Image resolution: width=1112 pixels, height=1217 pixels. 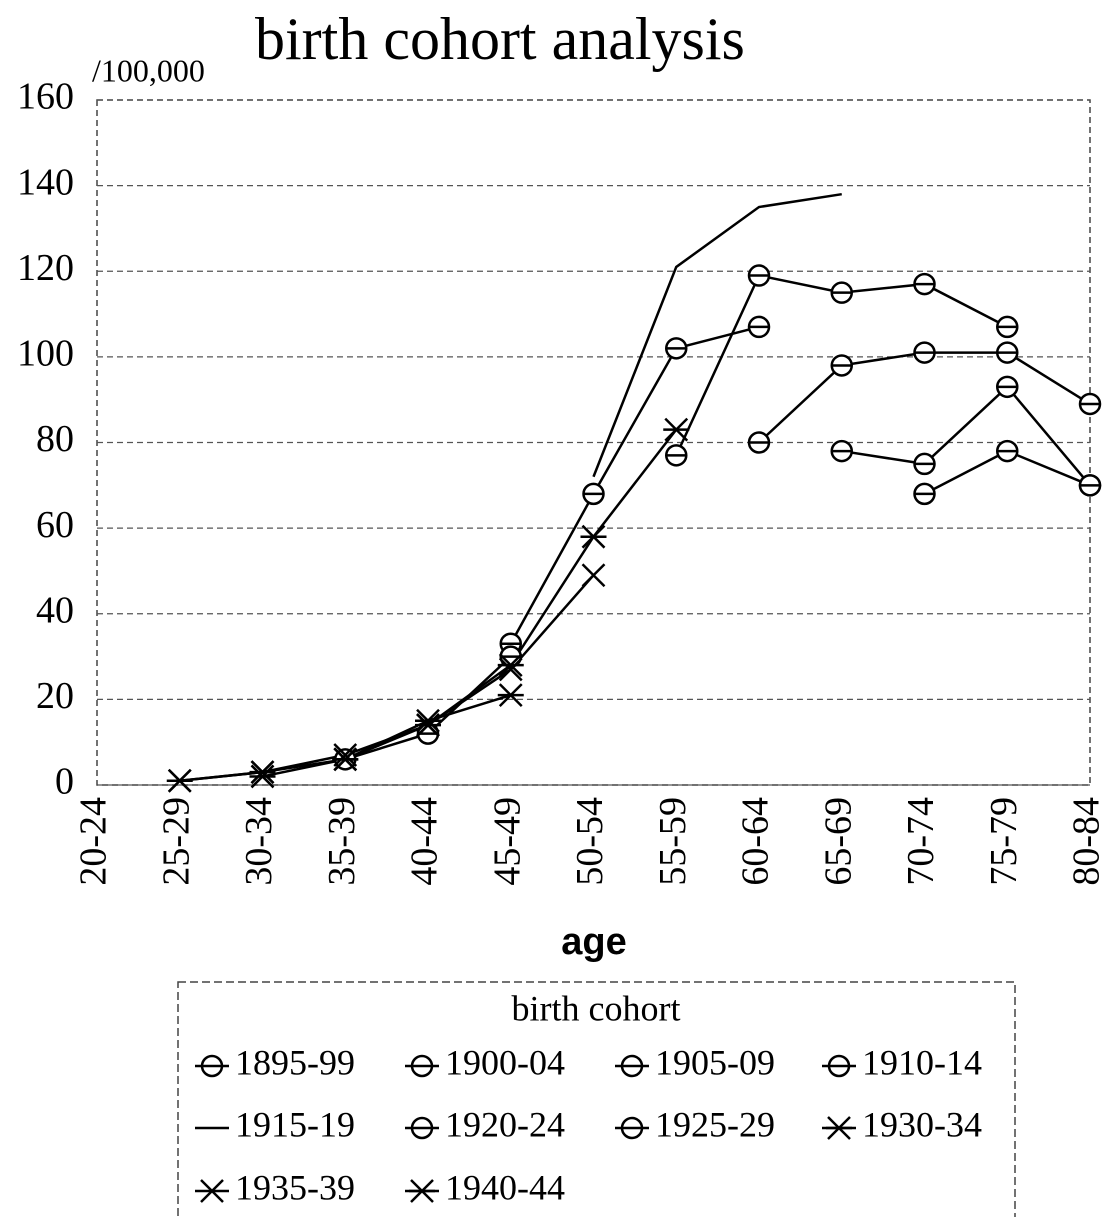 What do you see at coordinates (922, 1062) in the screenshot?
I see `legend-label: 1910-14` at bounding box center [922, 1062].